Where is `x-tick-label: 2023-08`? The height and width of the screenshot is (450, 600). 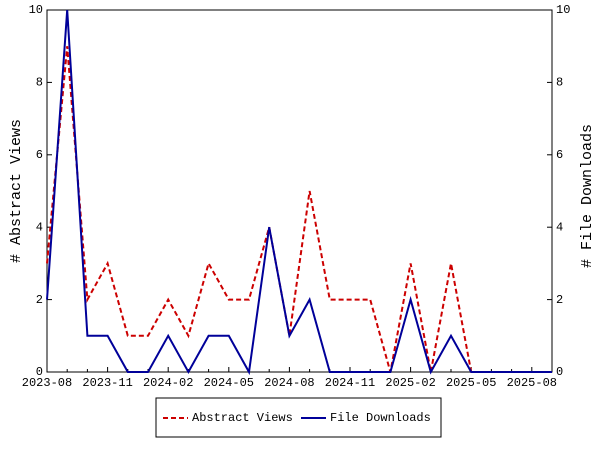
x-tick-label: 2023-08 is located at coordinates (47, 383).